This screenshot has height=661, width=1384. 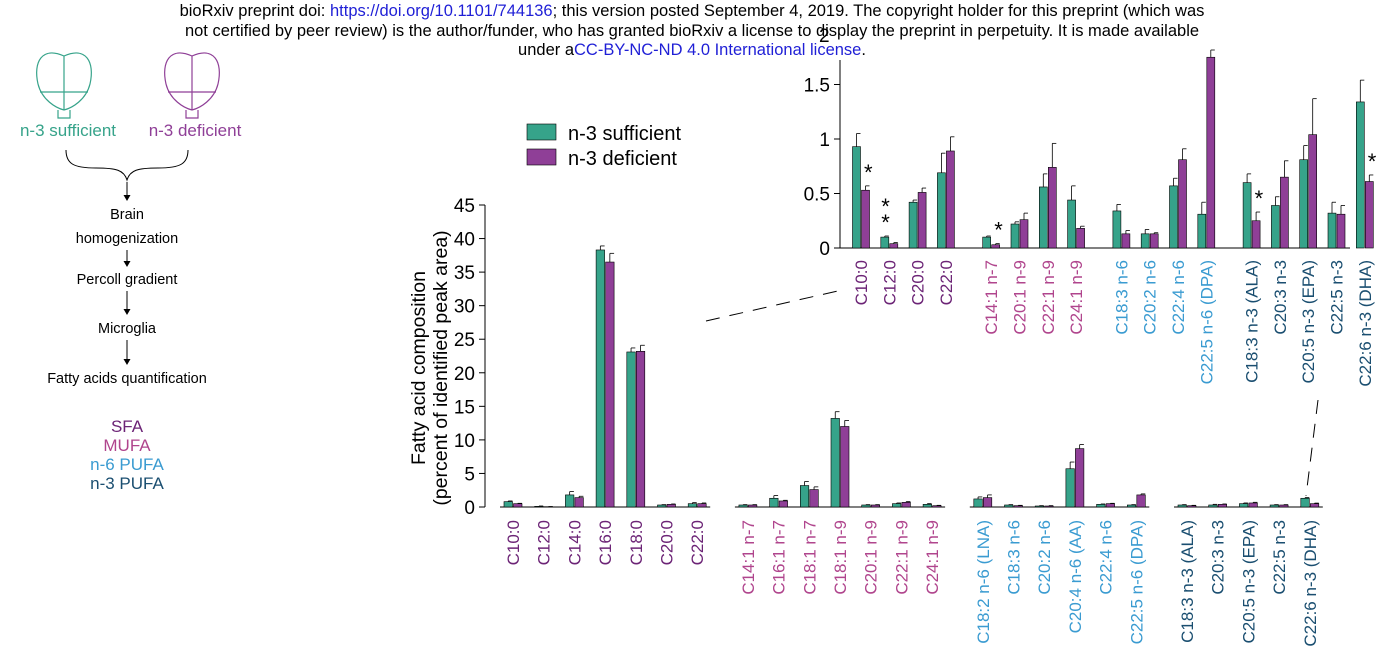 I want to click on y-tick-label: 5, so click(x=469, y=474).